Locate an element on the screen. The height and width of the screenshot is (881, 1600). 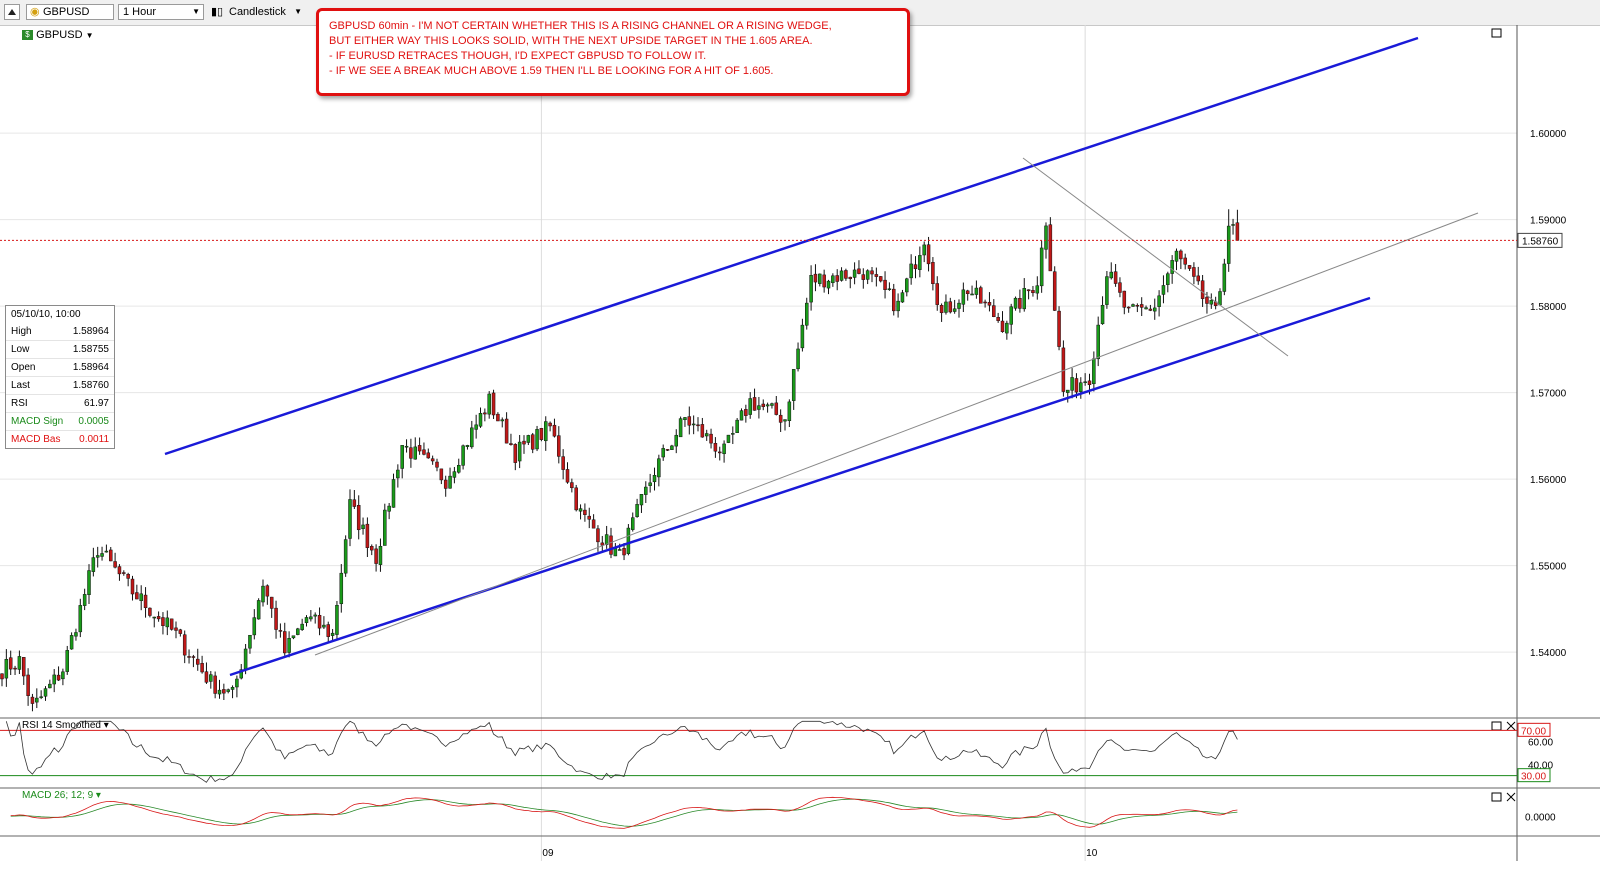
collapse-button is located at coordinates (12, 12).